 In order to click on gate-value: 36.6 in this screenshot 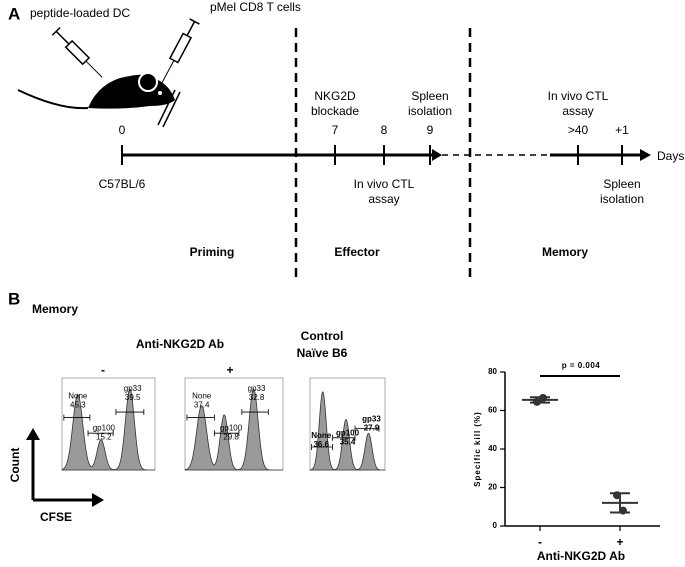, I will do `click(321, 444)`.